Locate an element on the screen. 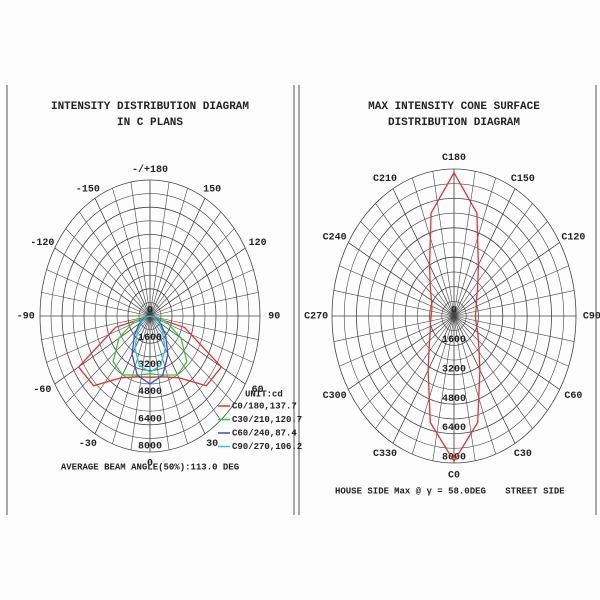 This screenshot has width=600, height=600. angle-tick-label: C240 is located at coordinates (335, 237).